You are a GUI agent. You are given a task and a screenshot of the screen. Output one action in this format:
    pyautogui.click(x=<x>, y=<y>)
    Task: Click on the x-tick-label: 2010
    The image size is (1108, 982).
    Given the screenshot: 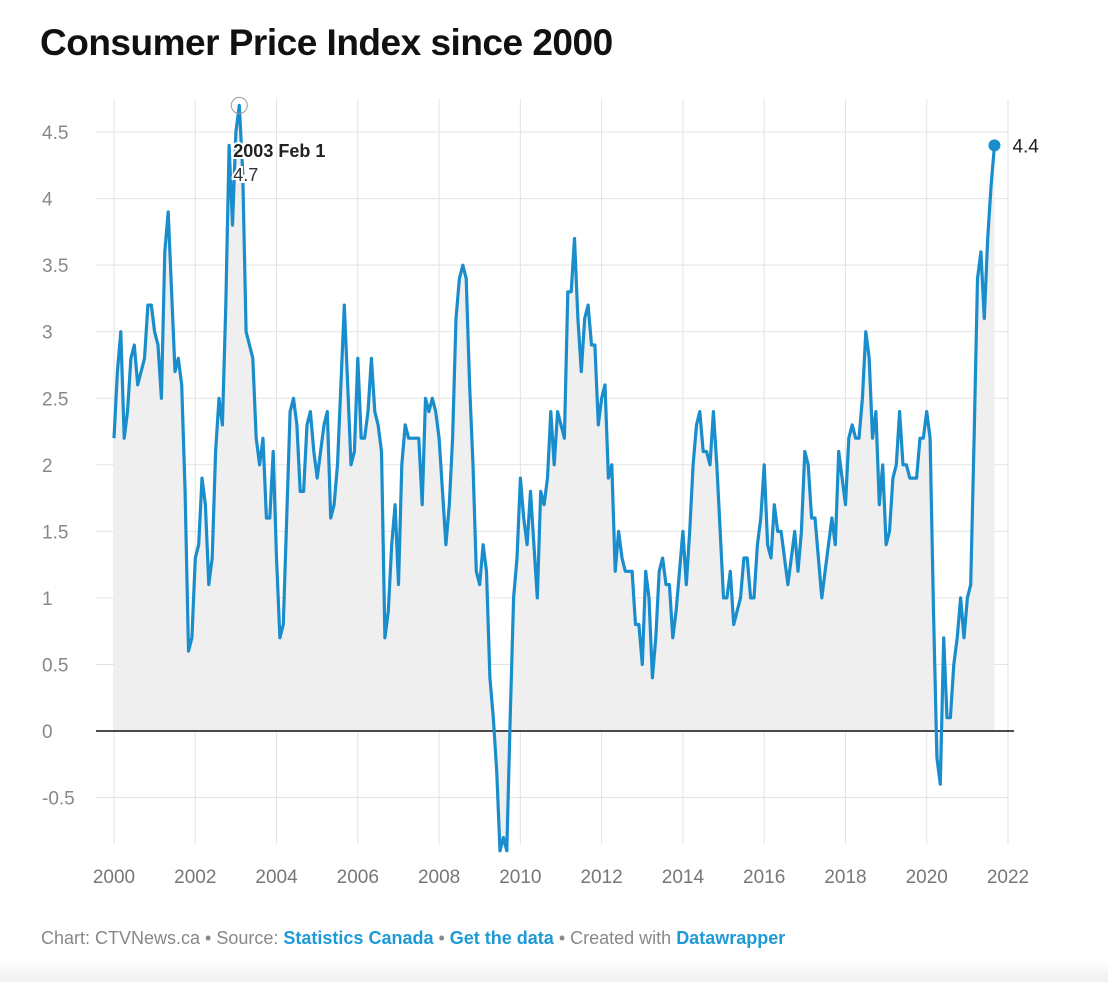 What is the action you would take?
    pyautogui.click(x=520, y=877)
    